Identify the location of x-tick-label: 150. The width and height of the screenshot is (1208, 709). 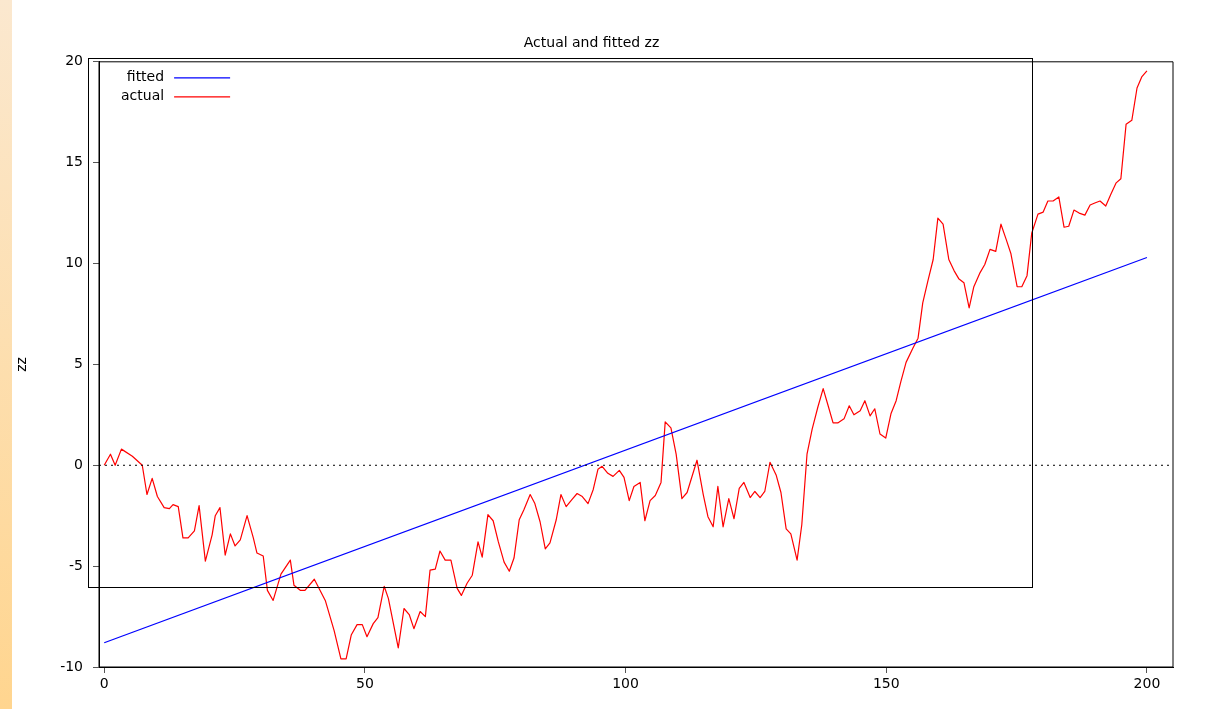
(886, 683).